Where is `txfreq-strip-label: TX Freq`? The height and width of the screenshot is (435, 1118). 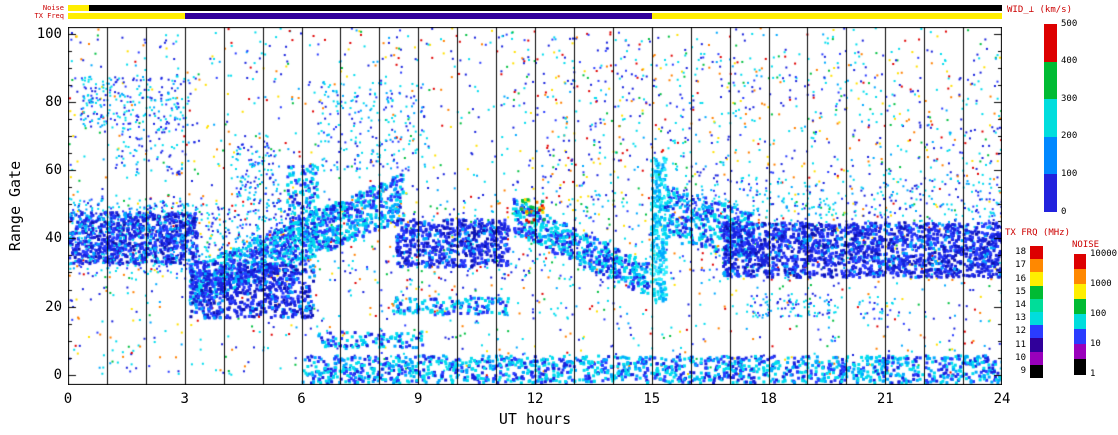 txfreq-strip-label: TX Freq is located at coordinates (49, 16).